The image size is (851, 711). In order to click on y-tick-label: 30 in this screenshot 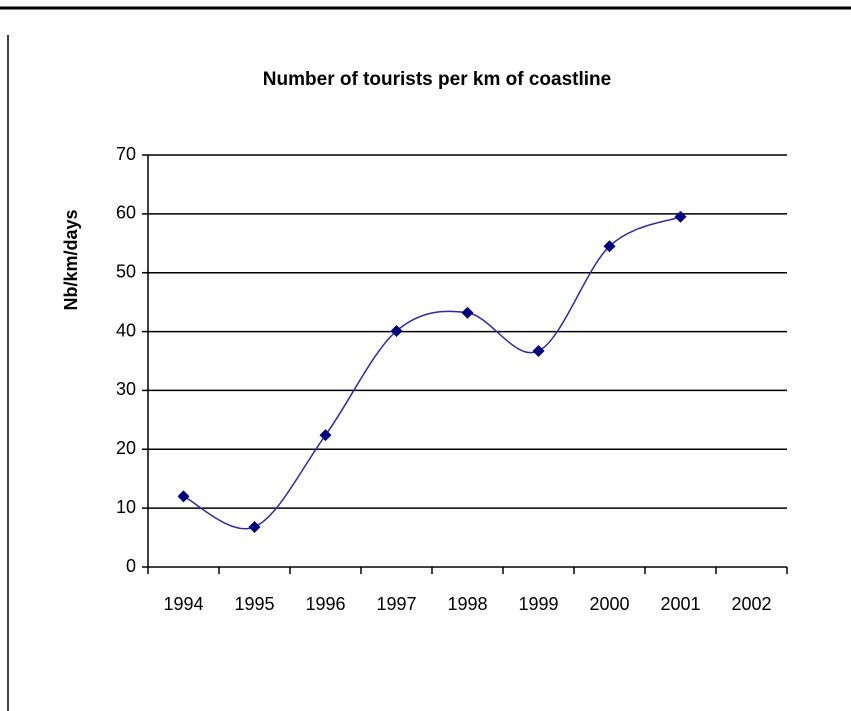, I will do `click(126, 389)`.